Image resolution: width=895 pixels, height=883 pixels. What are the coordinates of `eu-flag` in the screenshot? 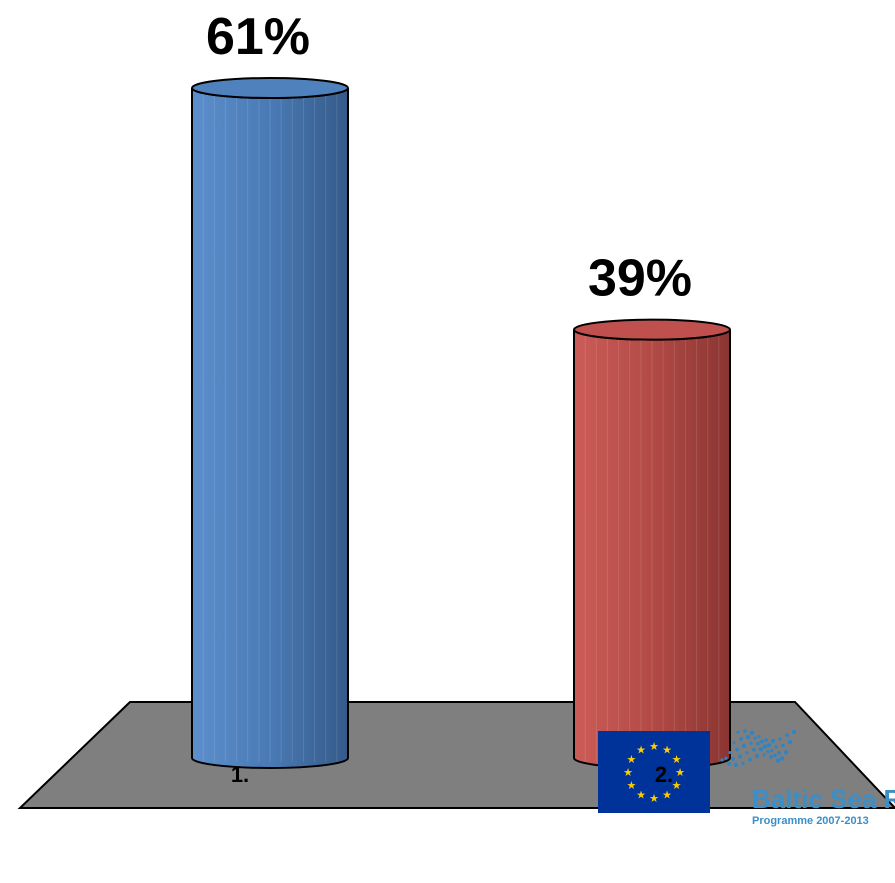 It's located at (654, 772).